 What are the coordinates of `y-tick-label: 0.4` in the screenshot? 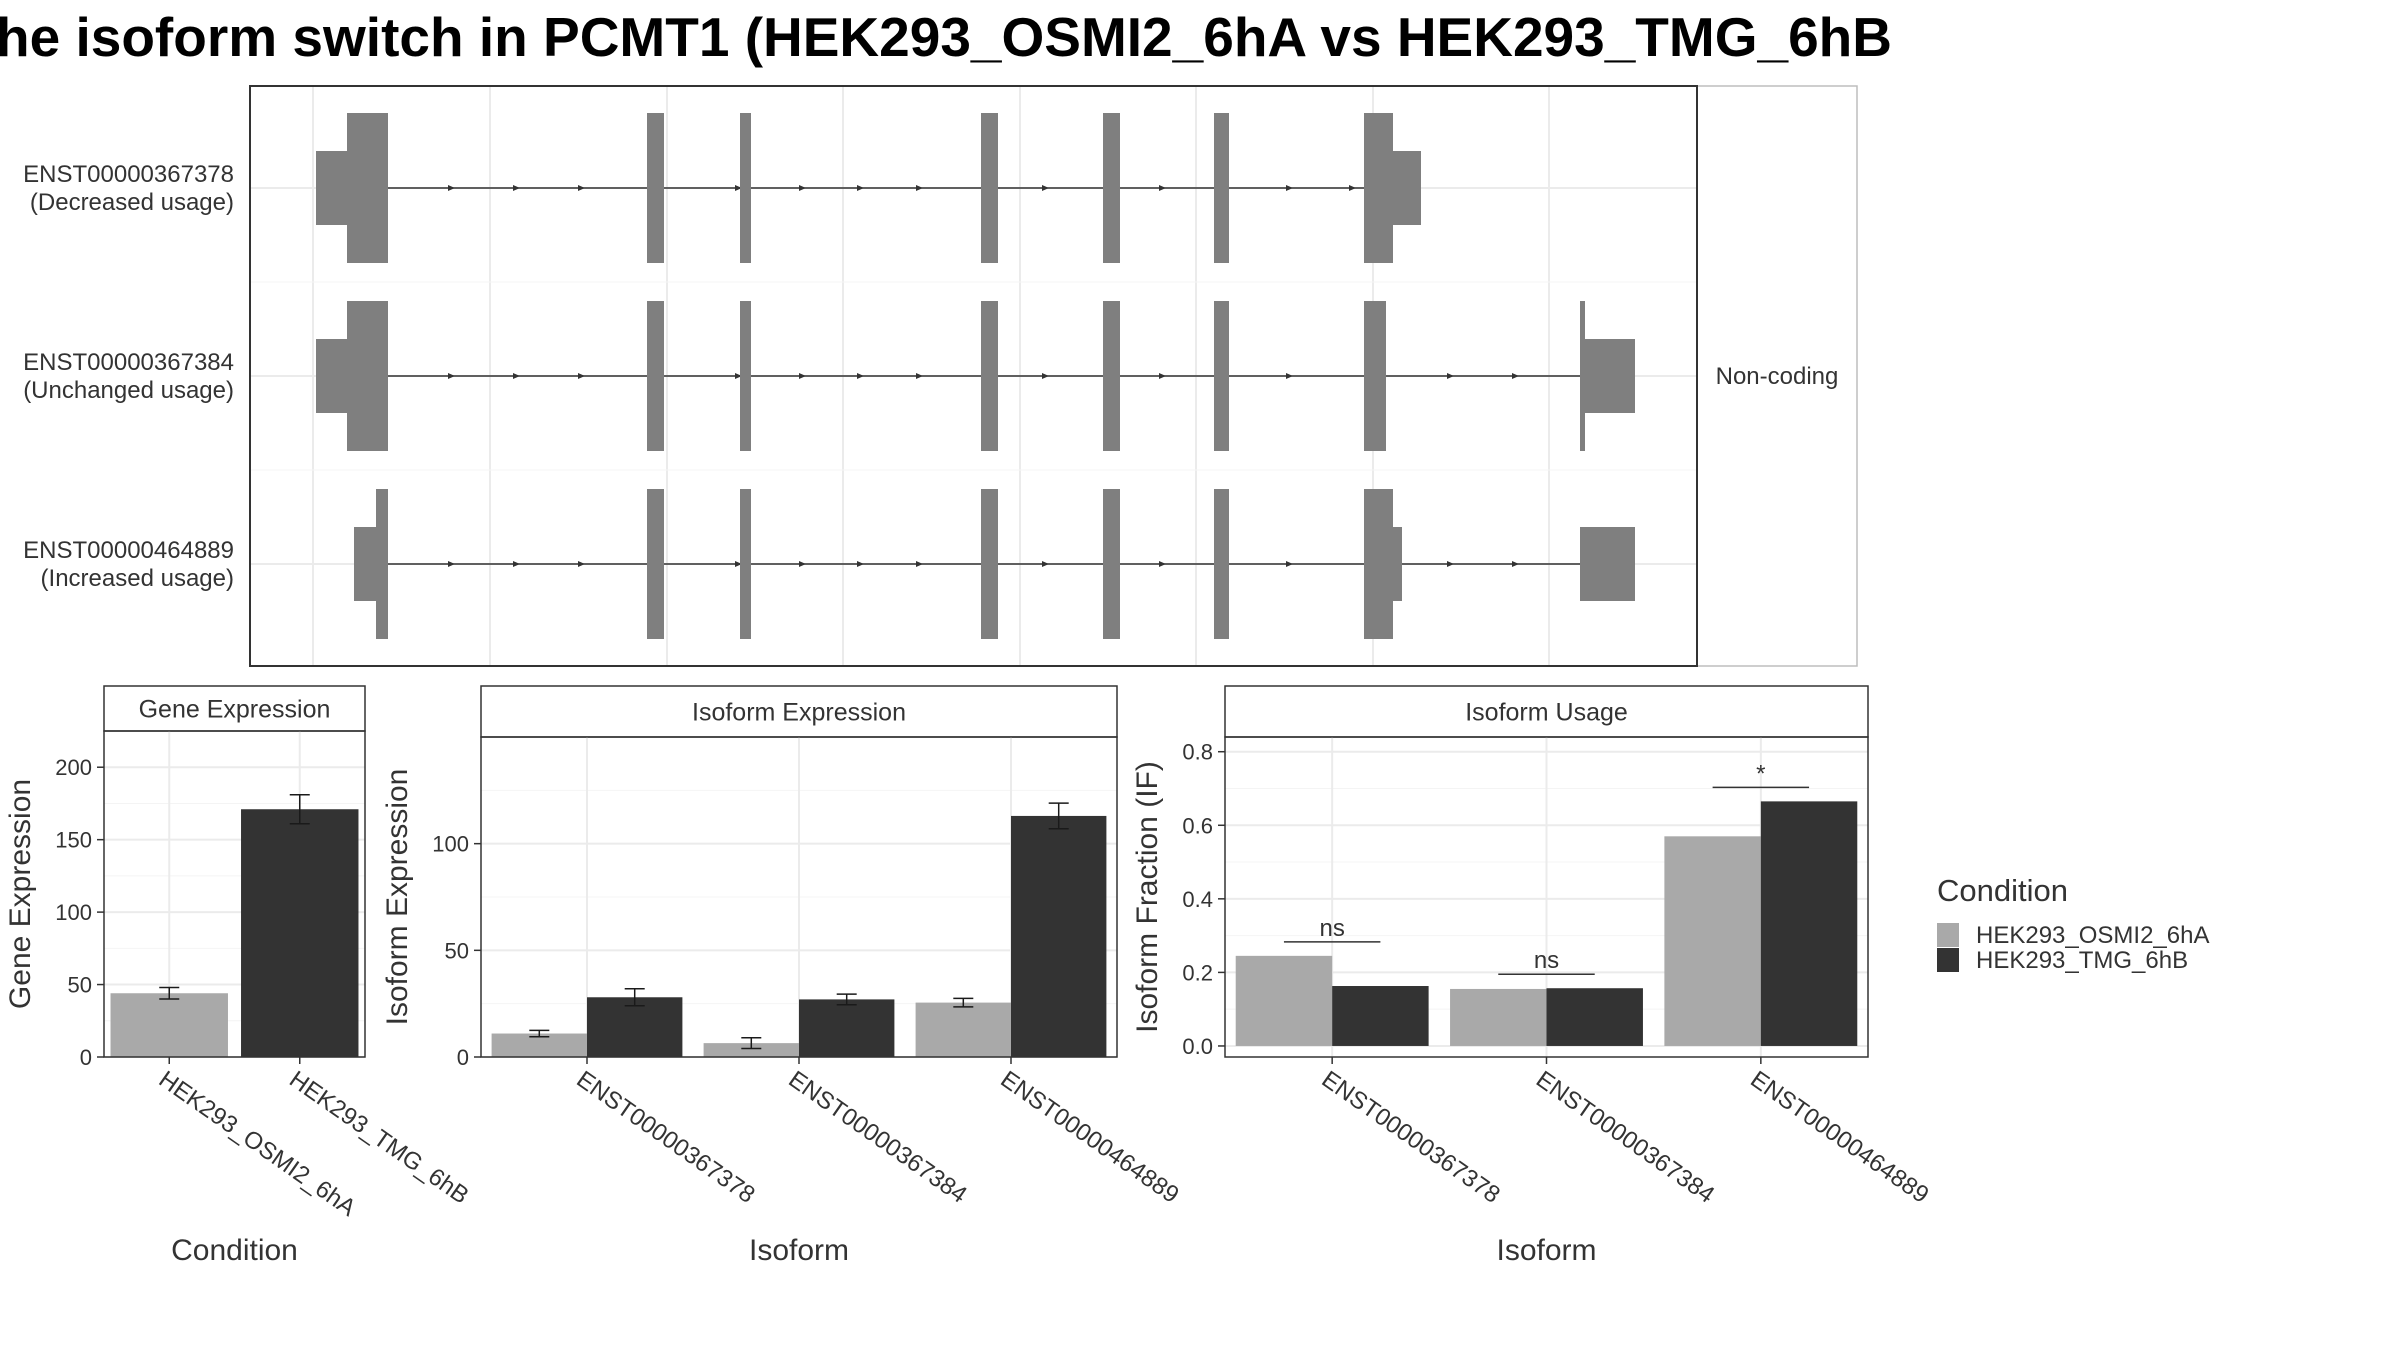 It's located at (1197, 899).